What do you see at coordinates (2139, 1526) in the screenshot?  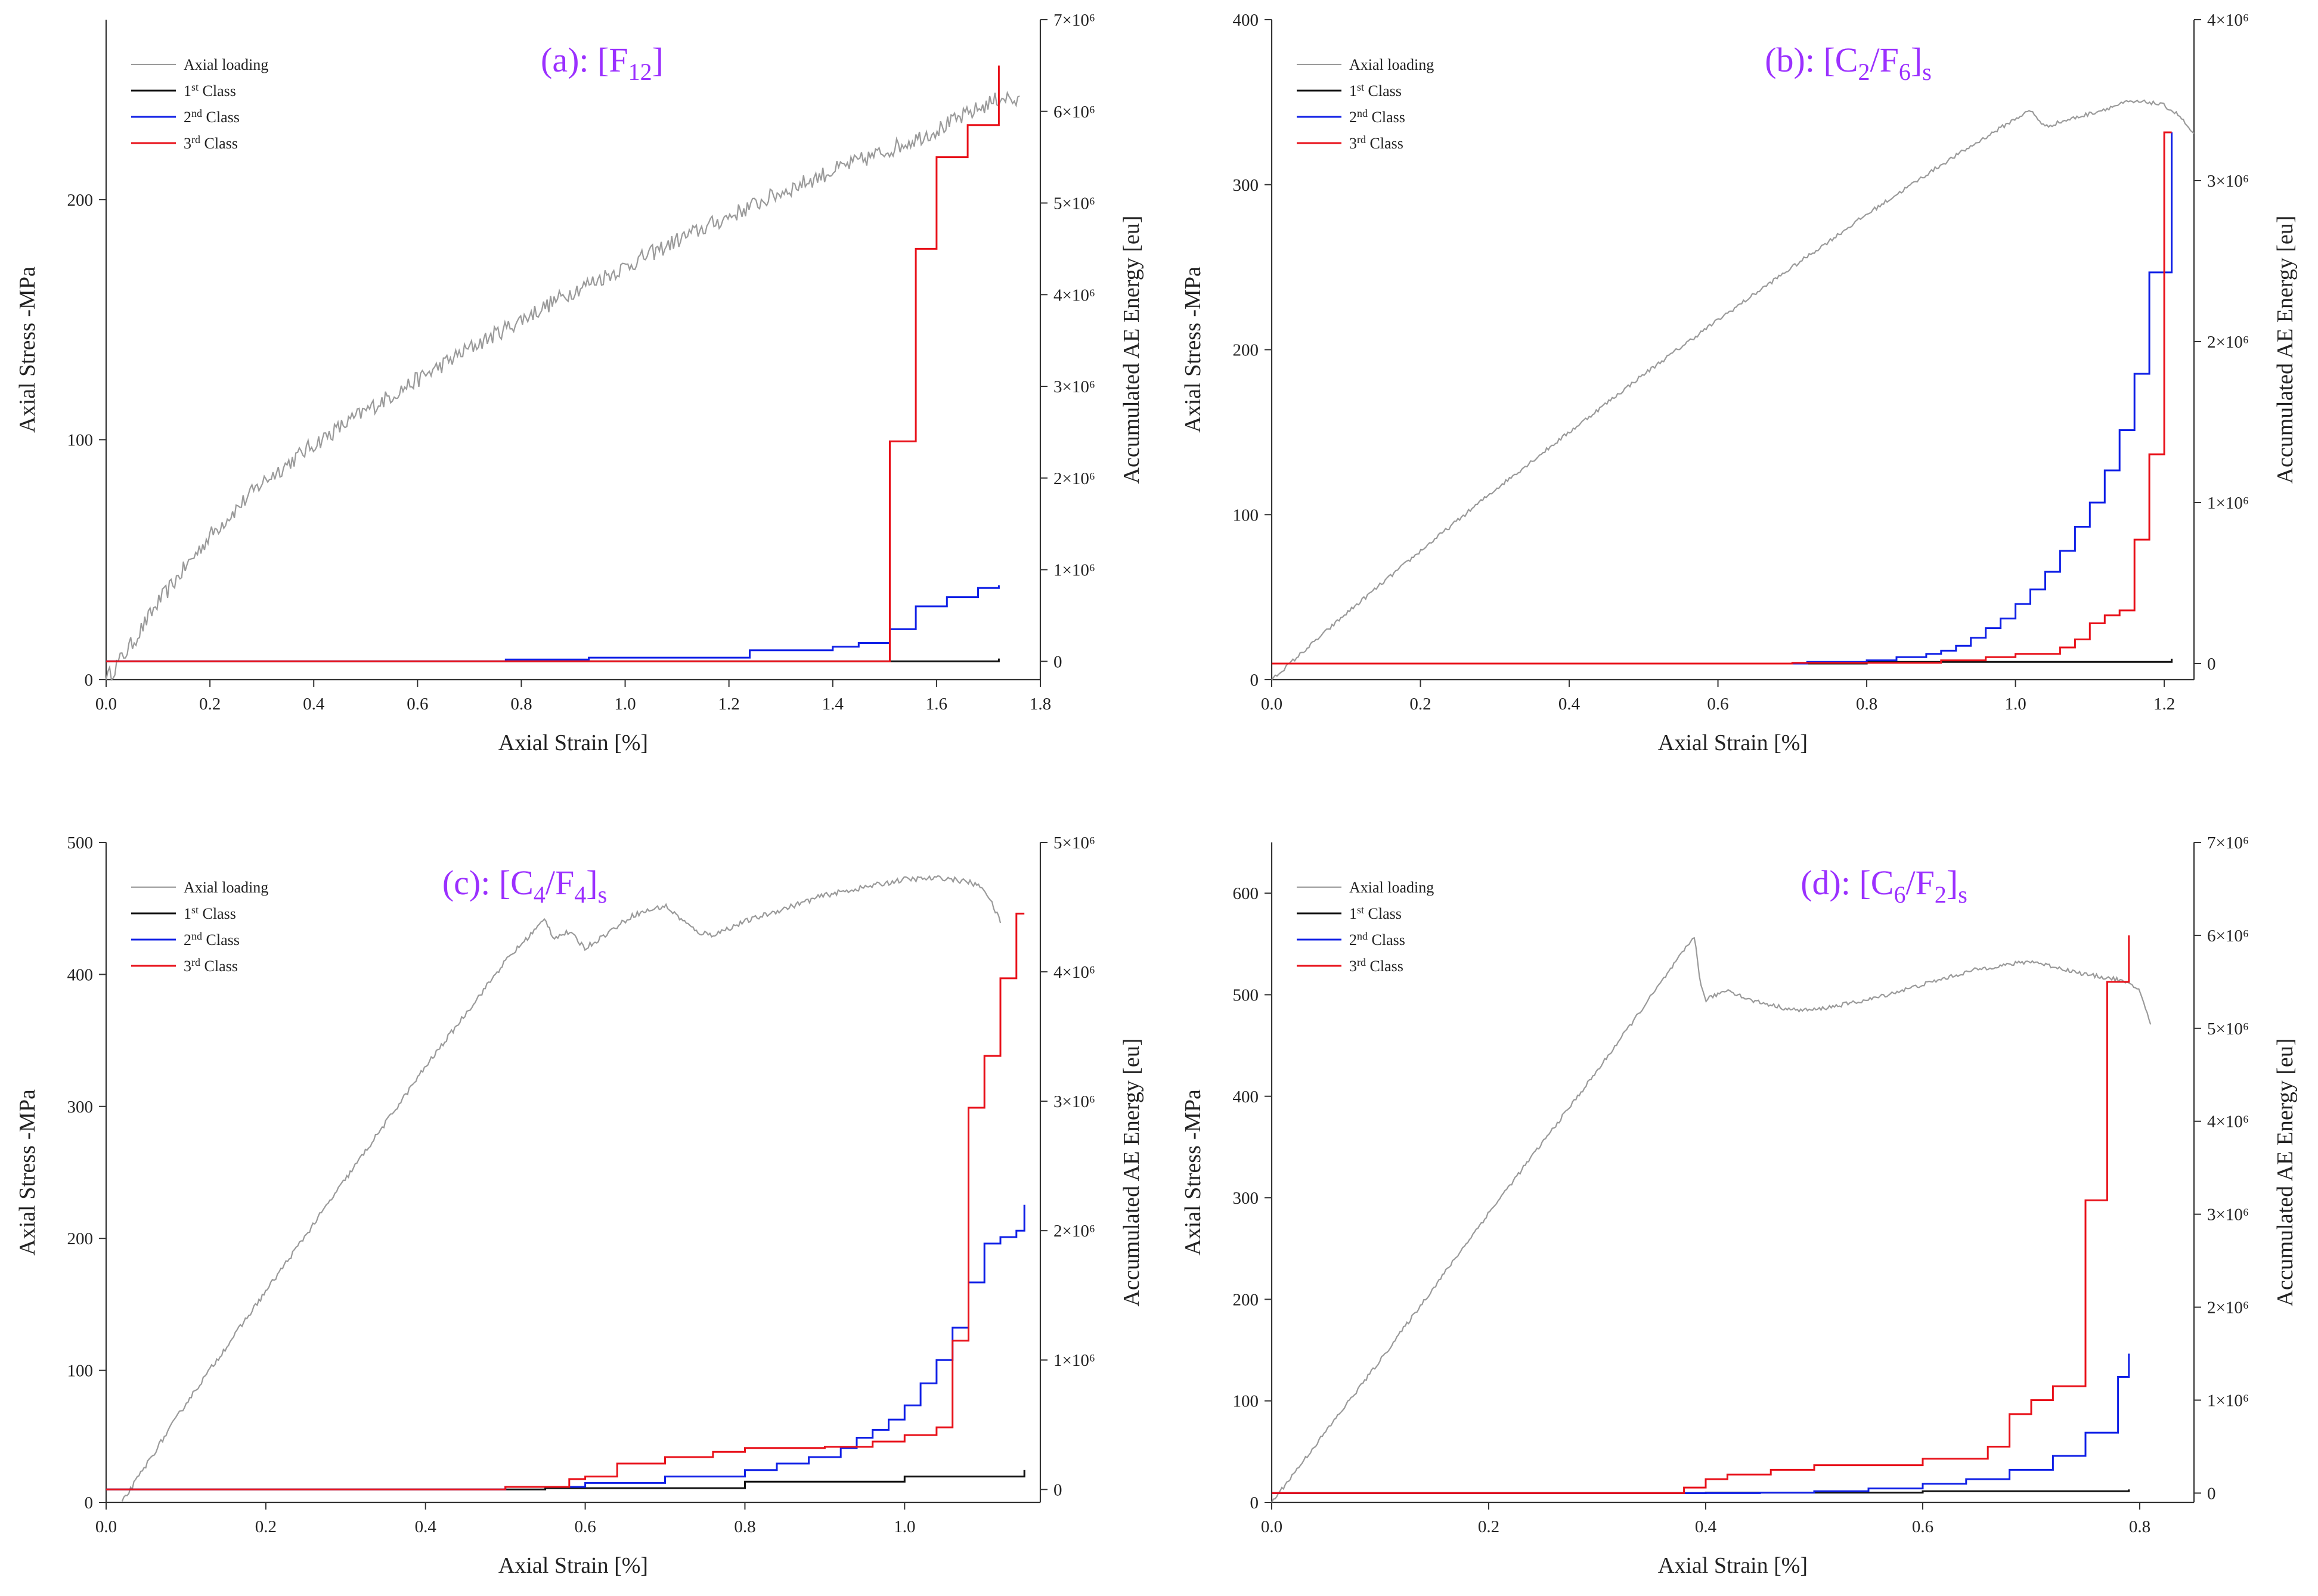 I see `x-tick-label: 0.8` at bounding box center [2139, 1526].